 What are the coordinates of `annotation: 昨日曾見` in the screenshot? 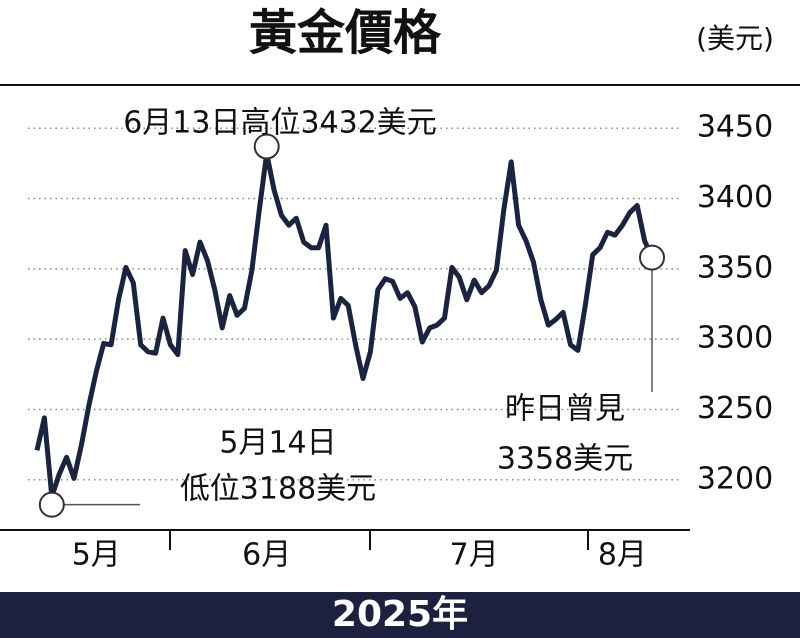 It's located at (565, 409).